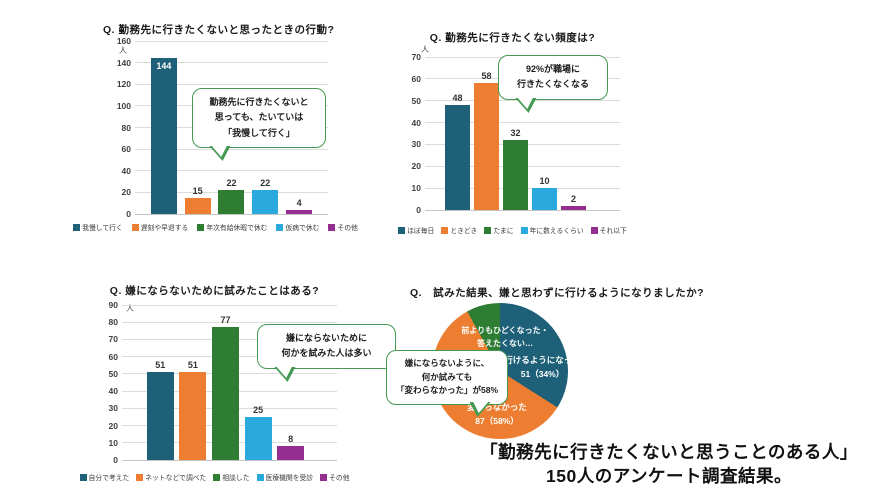 The width and height of the screenshot is (886, 496). I want to click on legend-item: 年次有給休暇で休む, so click(232, 227).